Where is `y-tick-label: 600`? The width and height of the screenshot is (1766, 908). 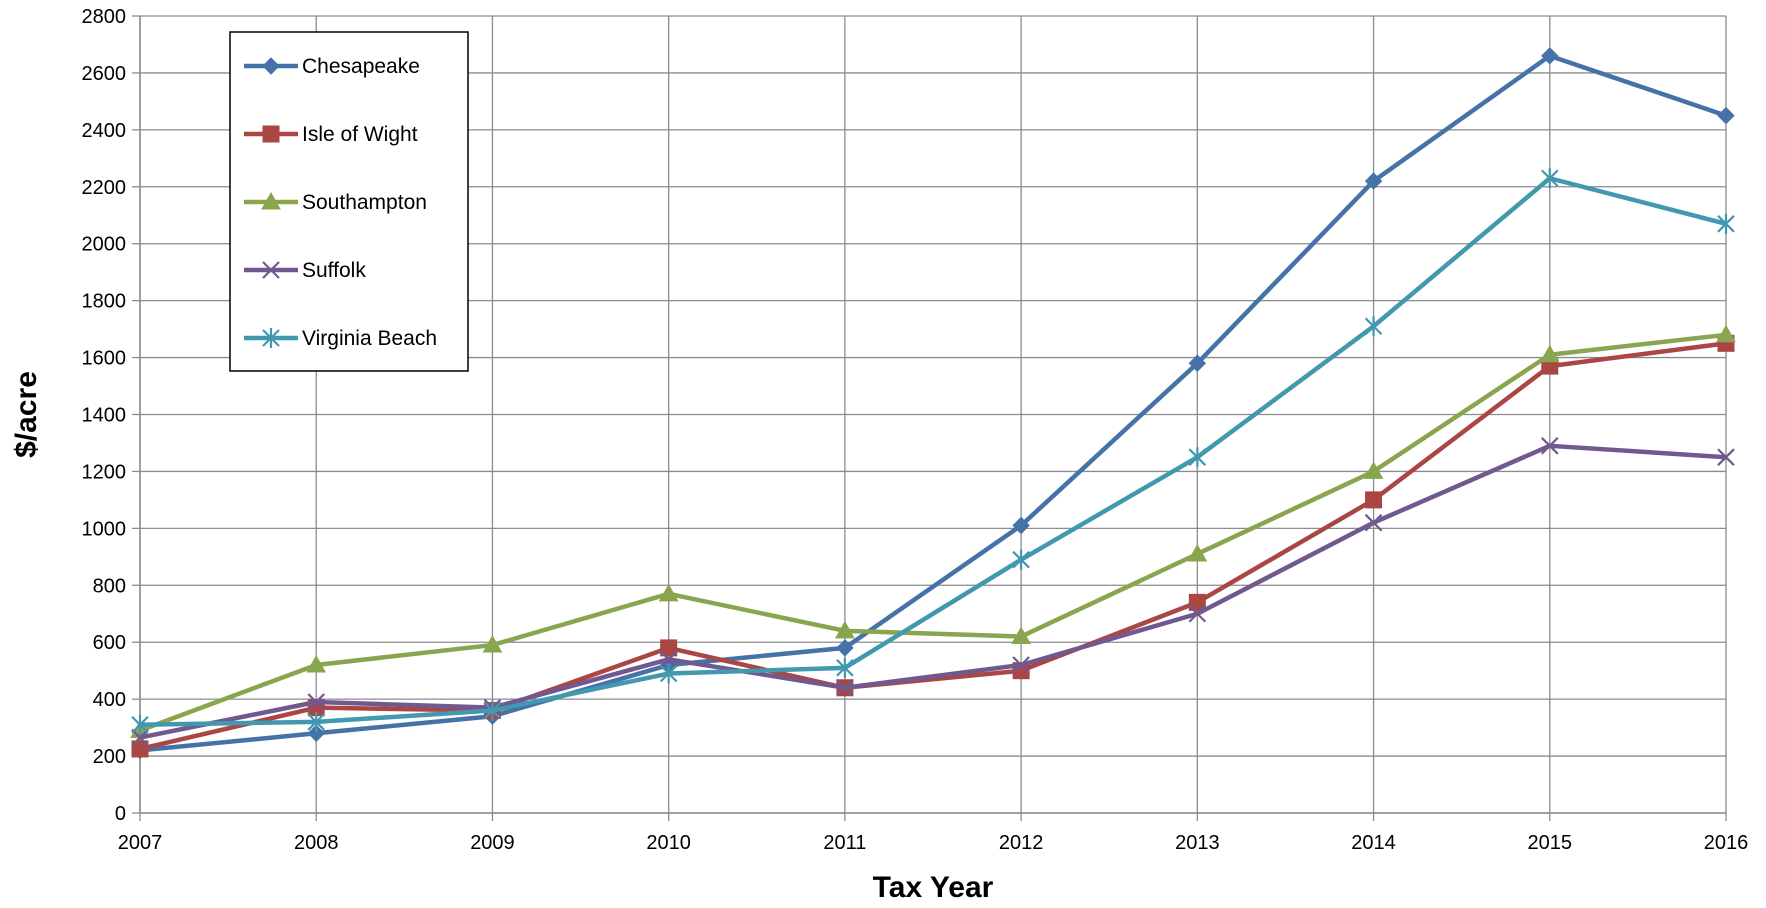
y-tick-label: 600 is located at coordinates (109, 643).